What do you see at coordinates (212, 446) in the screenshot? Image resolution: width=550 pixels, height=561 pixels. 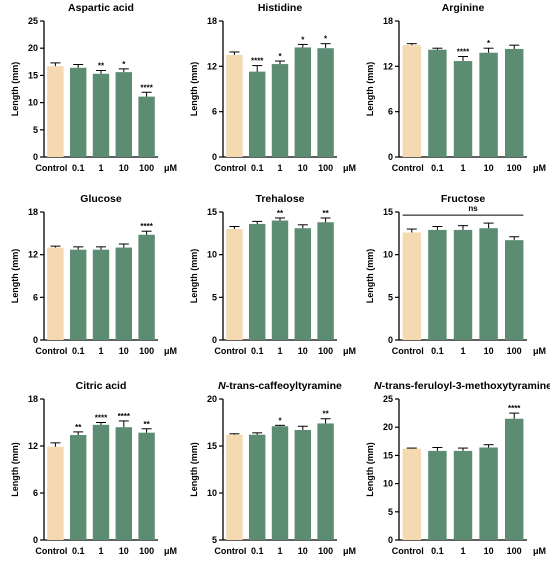 I see `y-tick-label: 15` at bounding box center [212, 446].